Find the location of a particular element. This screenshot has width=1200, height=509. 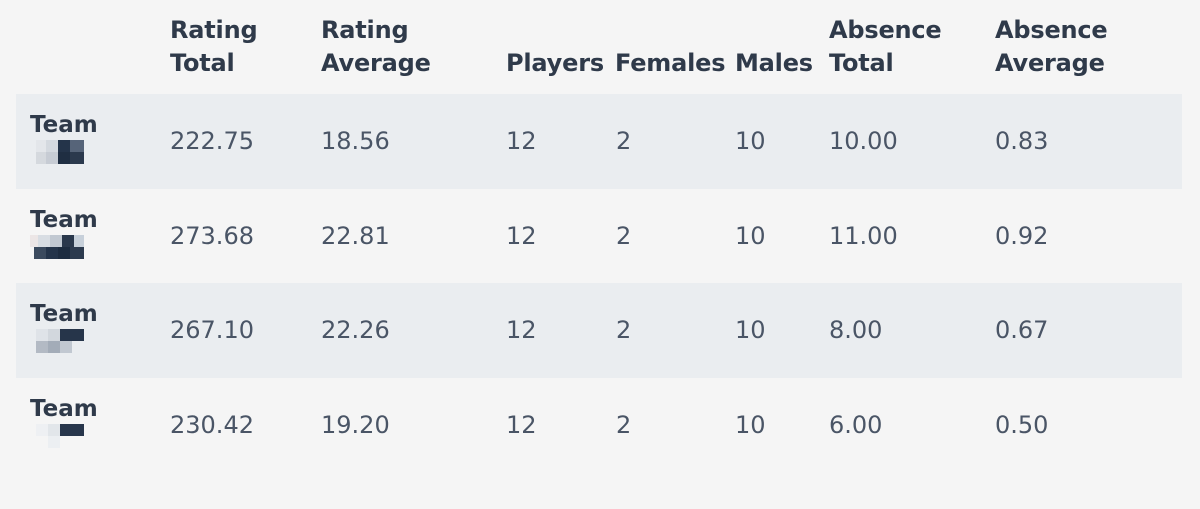

rating-total-cell: 222.75 is located at coordinates (212, 141).